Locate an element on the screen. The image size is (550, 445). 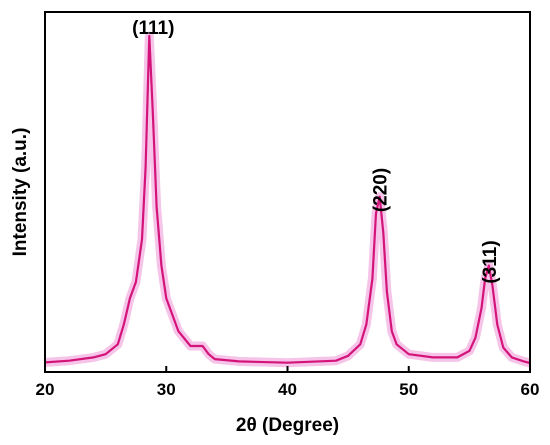
peak-label: (220) is located at coordinates (381, 190).